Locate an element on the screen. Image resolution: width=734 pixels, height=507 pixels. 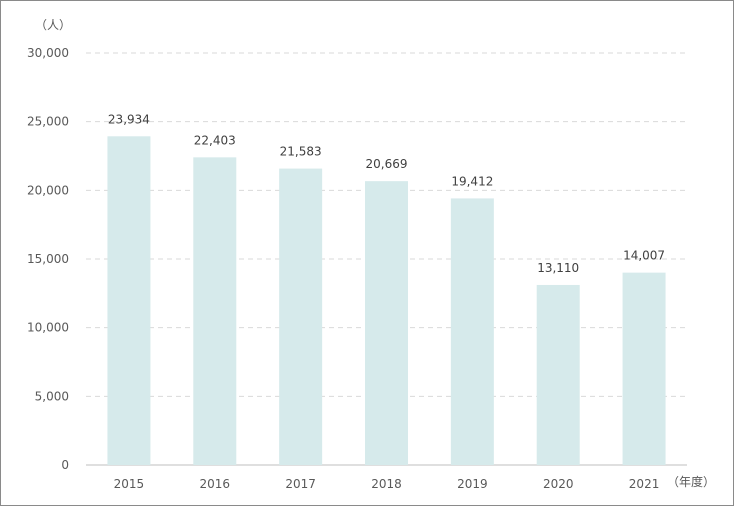
x-tick-label: 2021 is located at coordinates (644, 484).